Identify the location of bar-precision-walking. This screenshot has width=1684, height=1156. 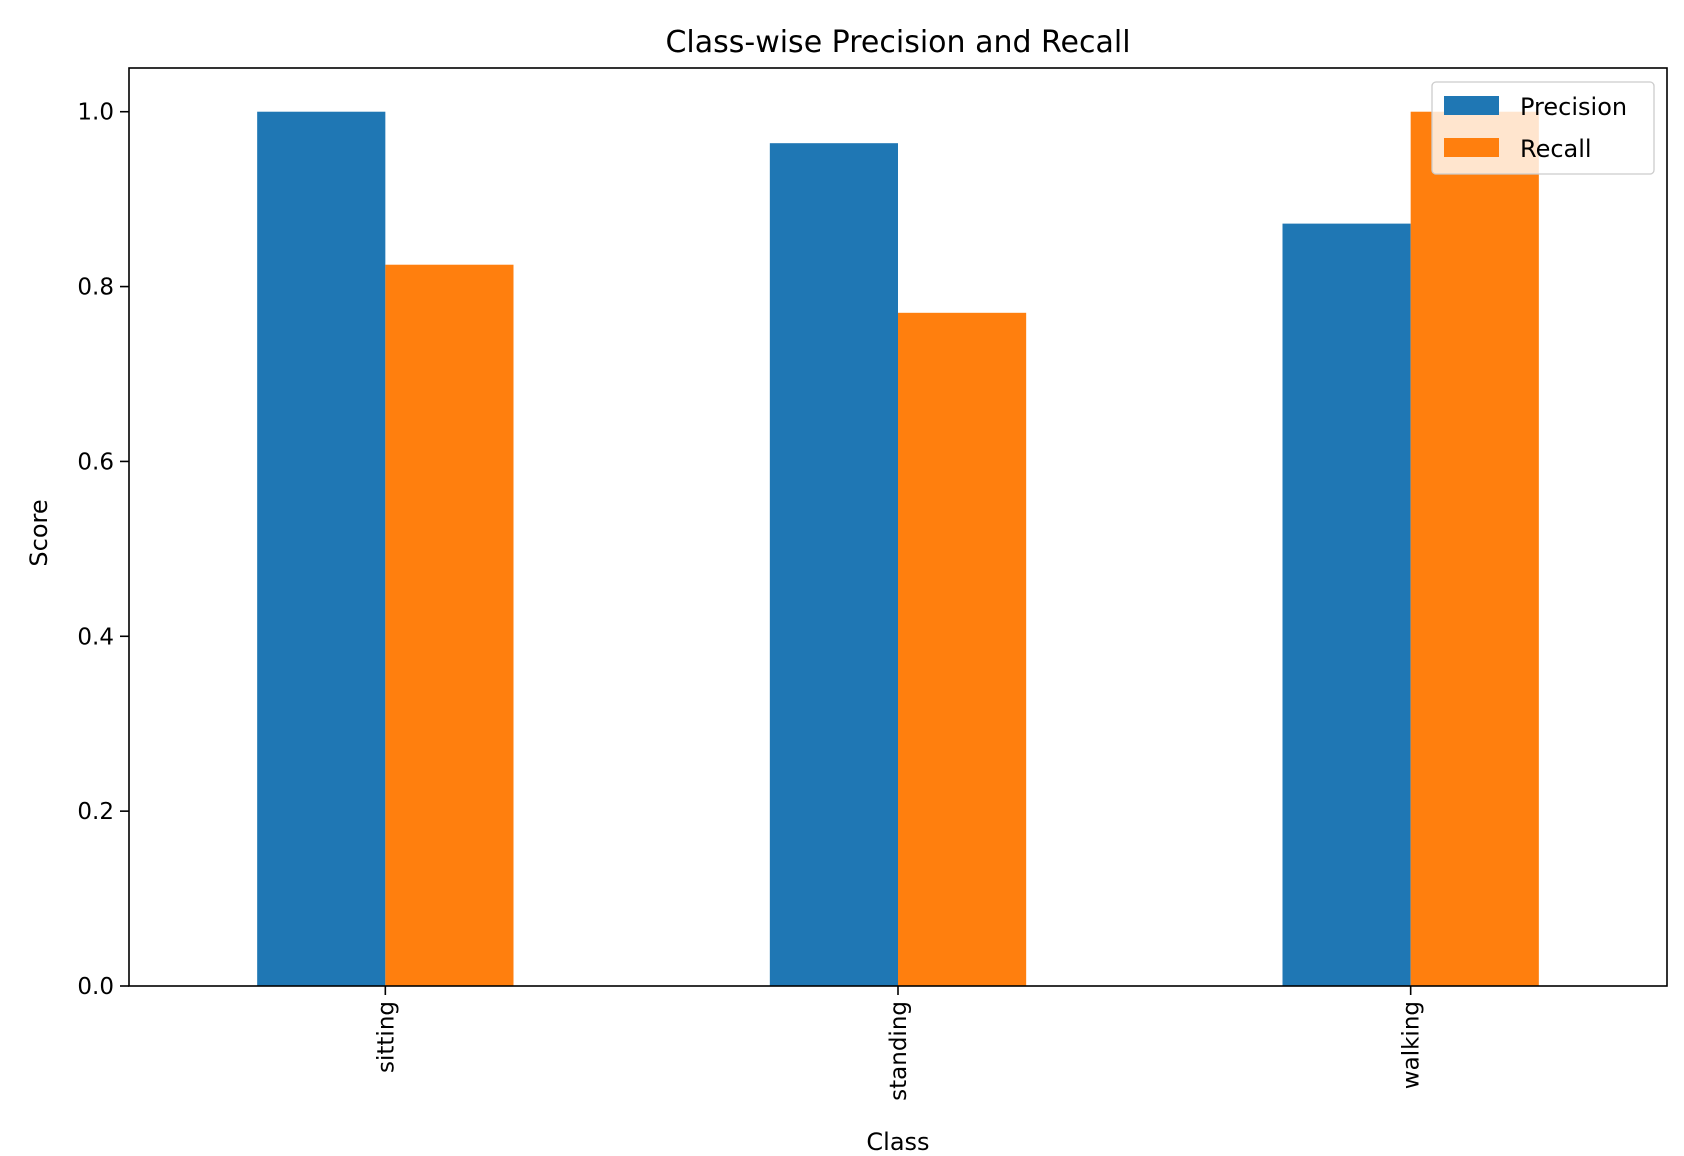
(1346, 604).